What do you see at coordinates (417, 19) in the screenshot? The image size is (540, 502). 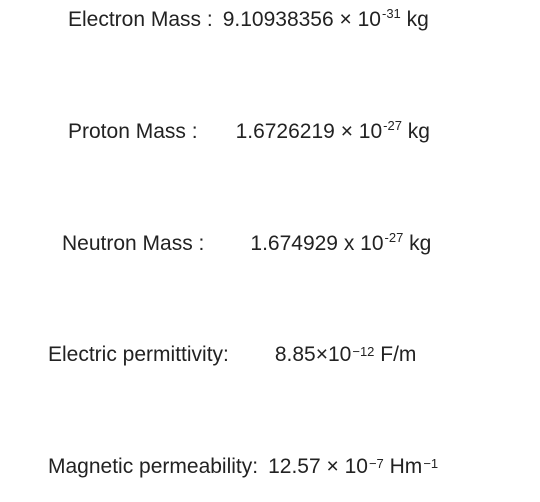 I see `electron-mass-unit: kg` at bounding box center [417, 19].